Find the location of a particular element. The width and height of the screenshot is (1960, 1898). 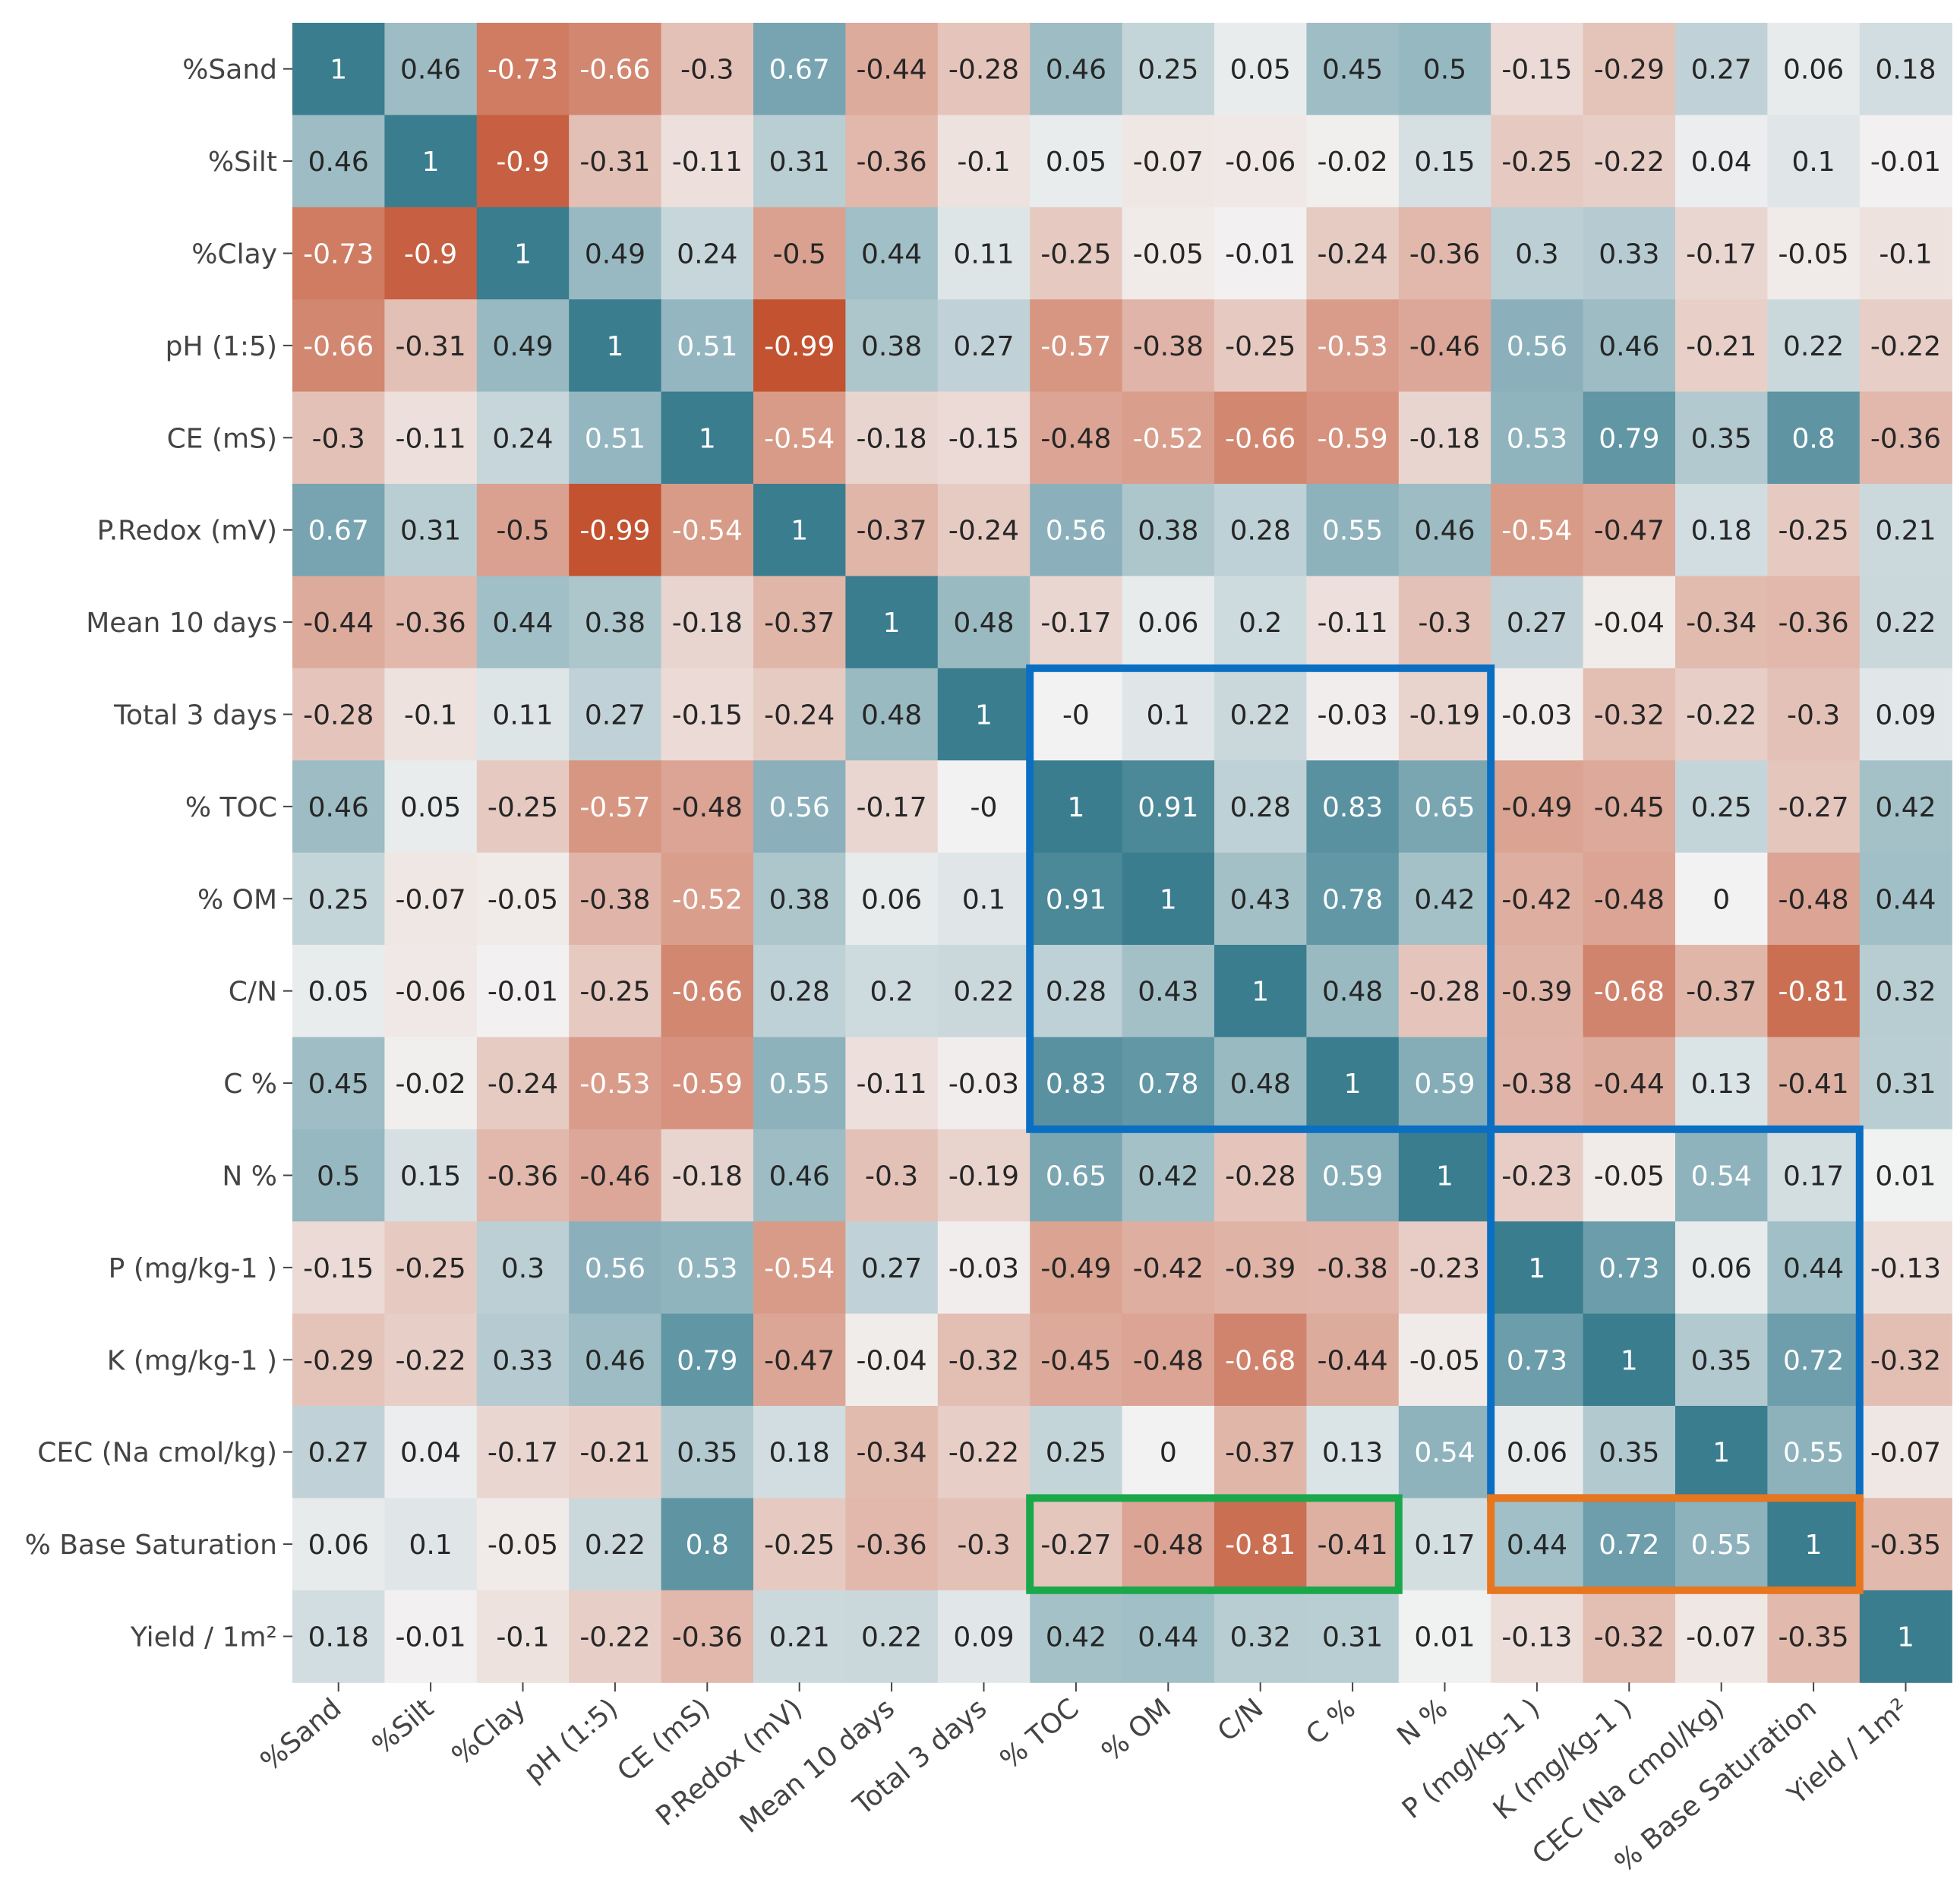

cell-value-r17-c7: 0.09 is located at coordinates (983, 1637).